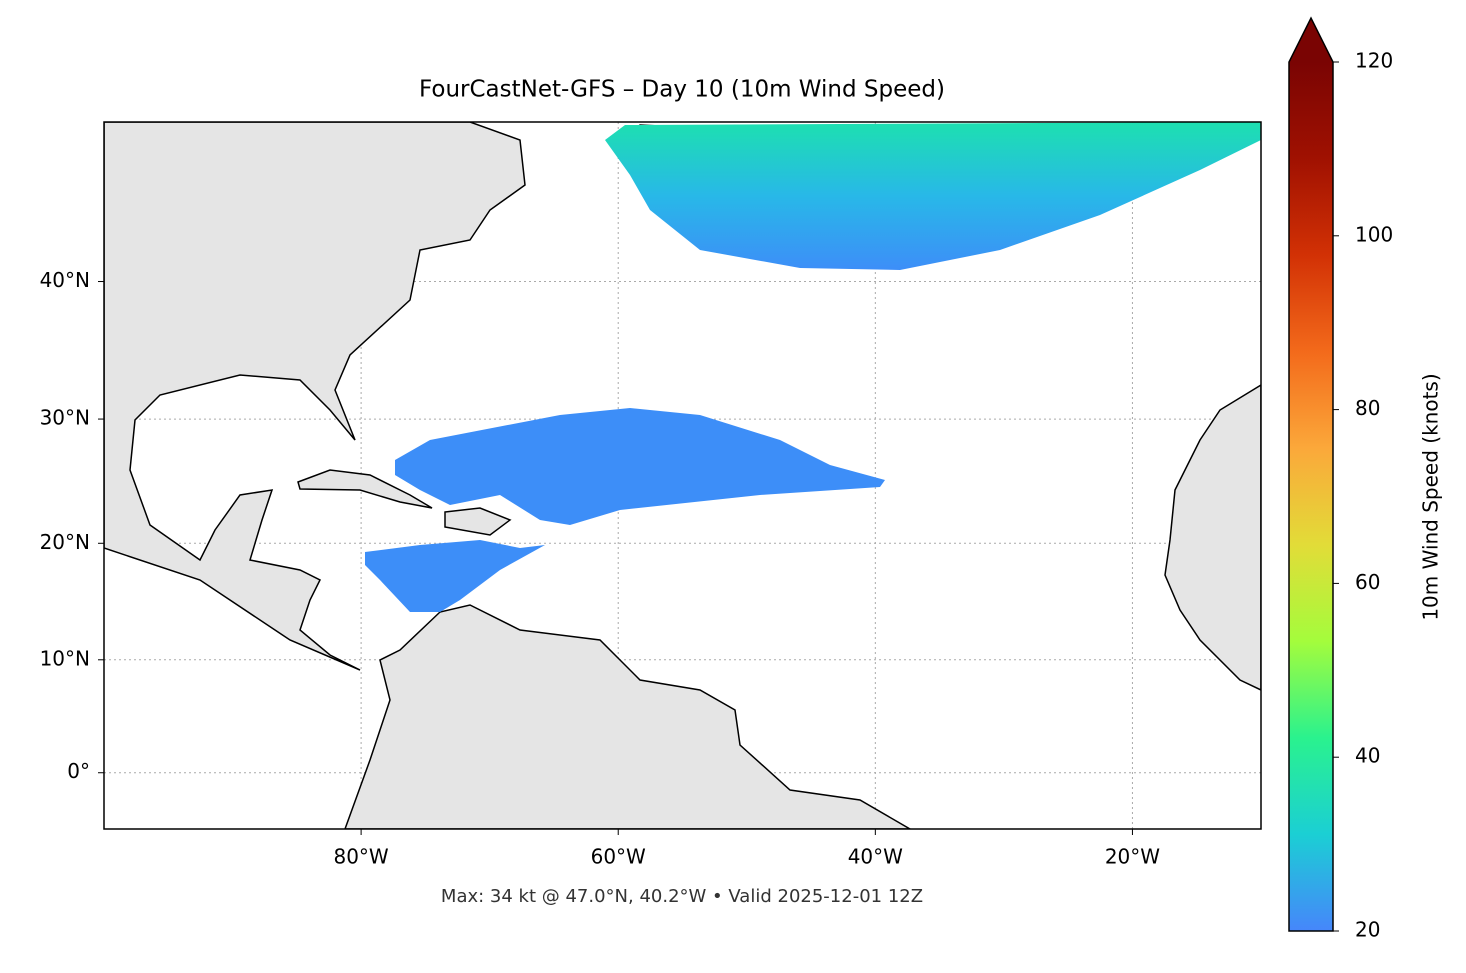 This screenshot has height=973, width=1466. Describe the element at coordinates (1311, 496) in the screenshot. I see `colorbar` at that location.